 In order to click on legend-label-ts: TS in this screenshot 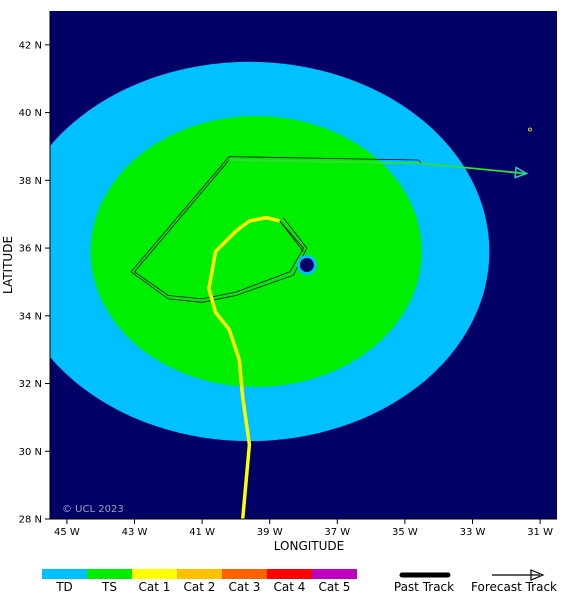, I will do `click(109, 587)`.